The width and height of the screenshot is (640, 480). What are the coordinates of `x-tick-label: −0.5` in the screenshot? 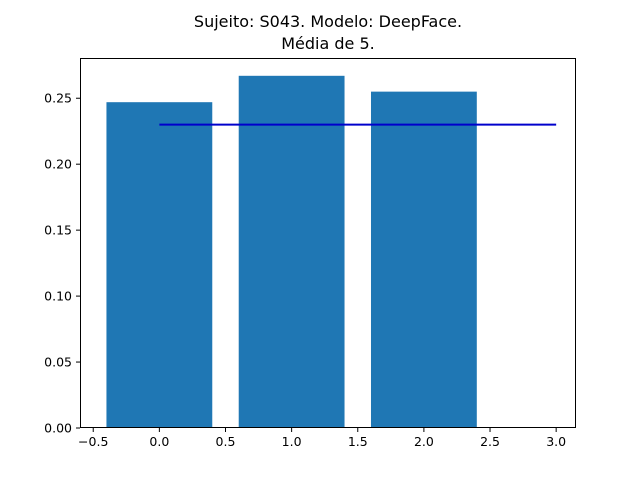 It's located at (93, 441).